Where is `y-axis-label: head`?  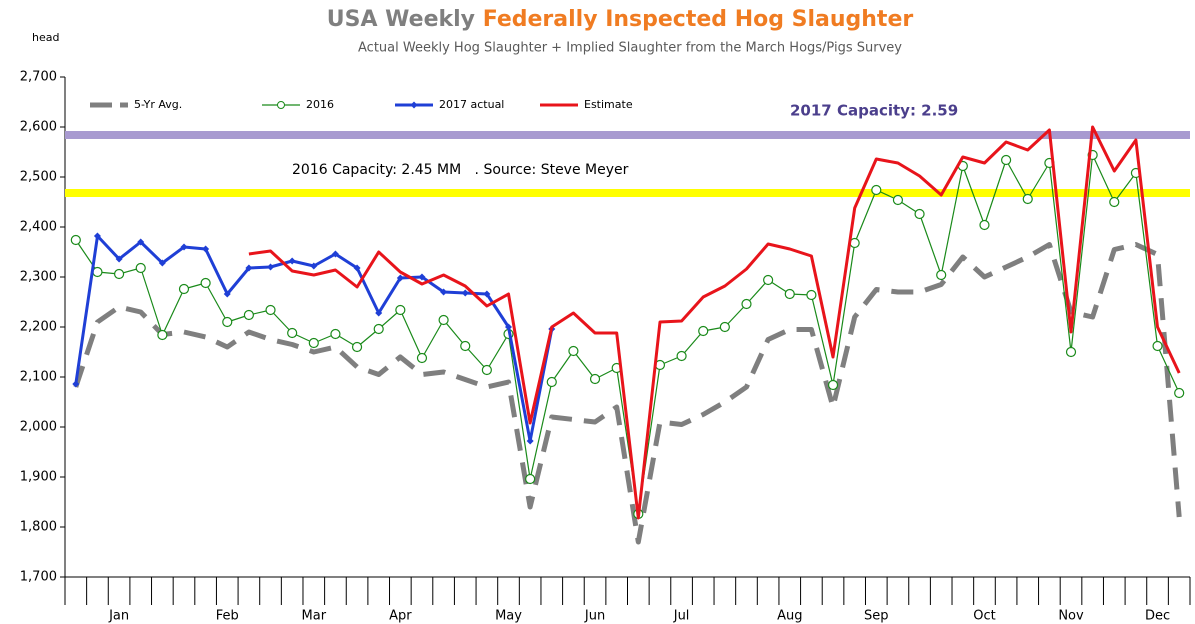
y-axis-label: head is located at coordinates (45, 37).